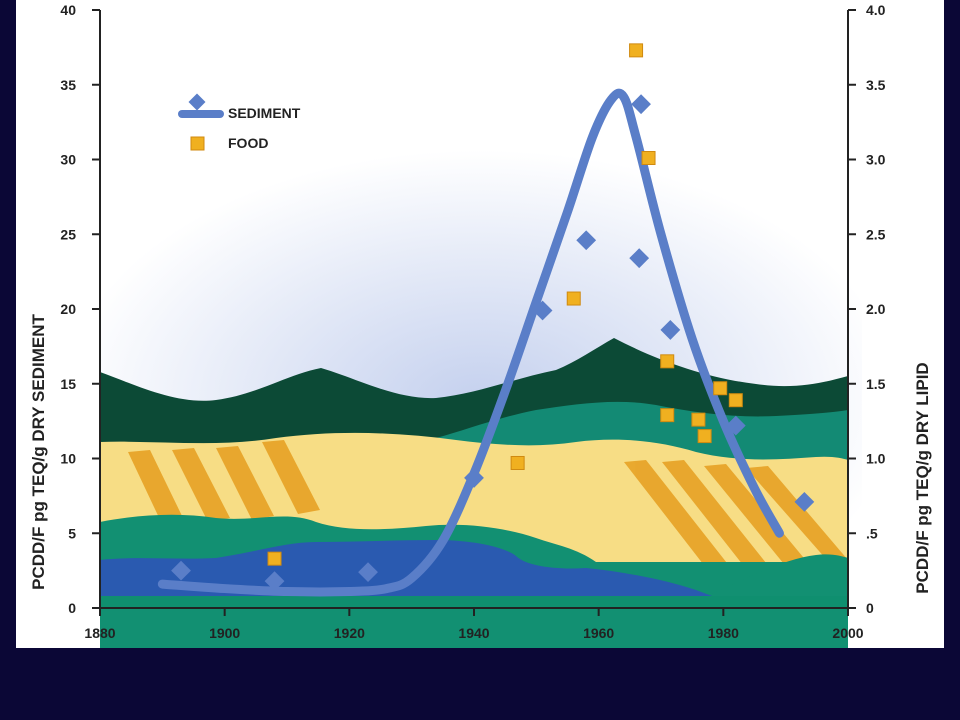 This screenshot has width=960, height=720. I want to click on x-tick-label: 1960, so click(598, 633).